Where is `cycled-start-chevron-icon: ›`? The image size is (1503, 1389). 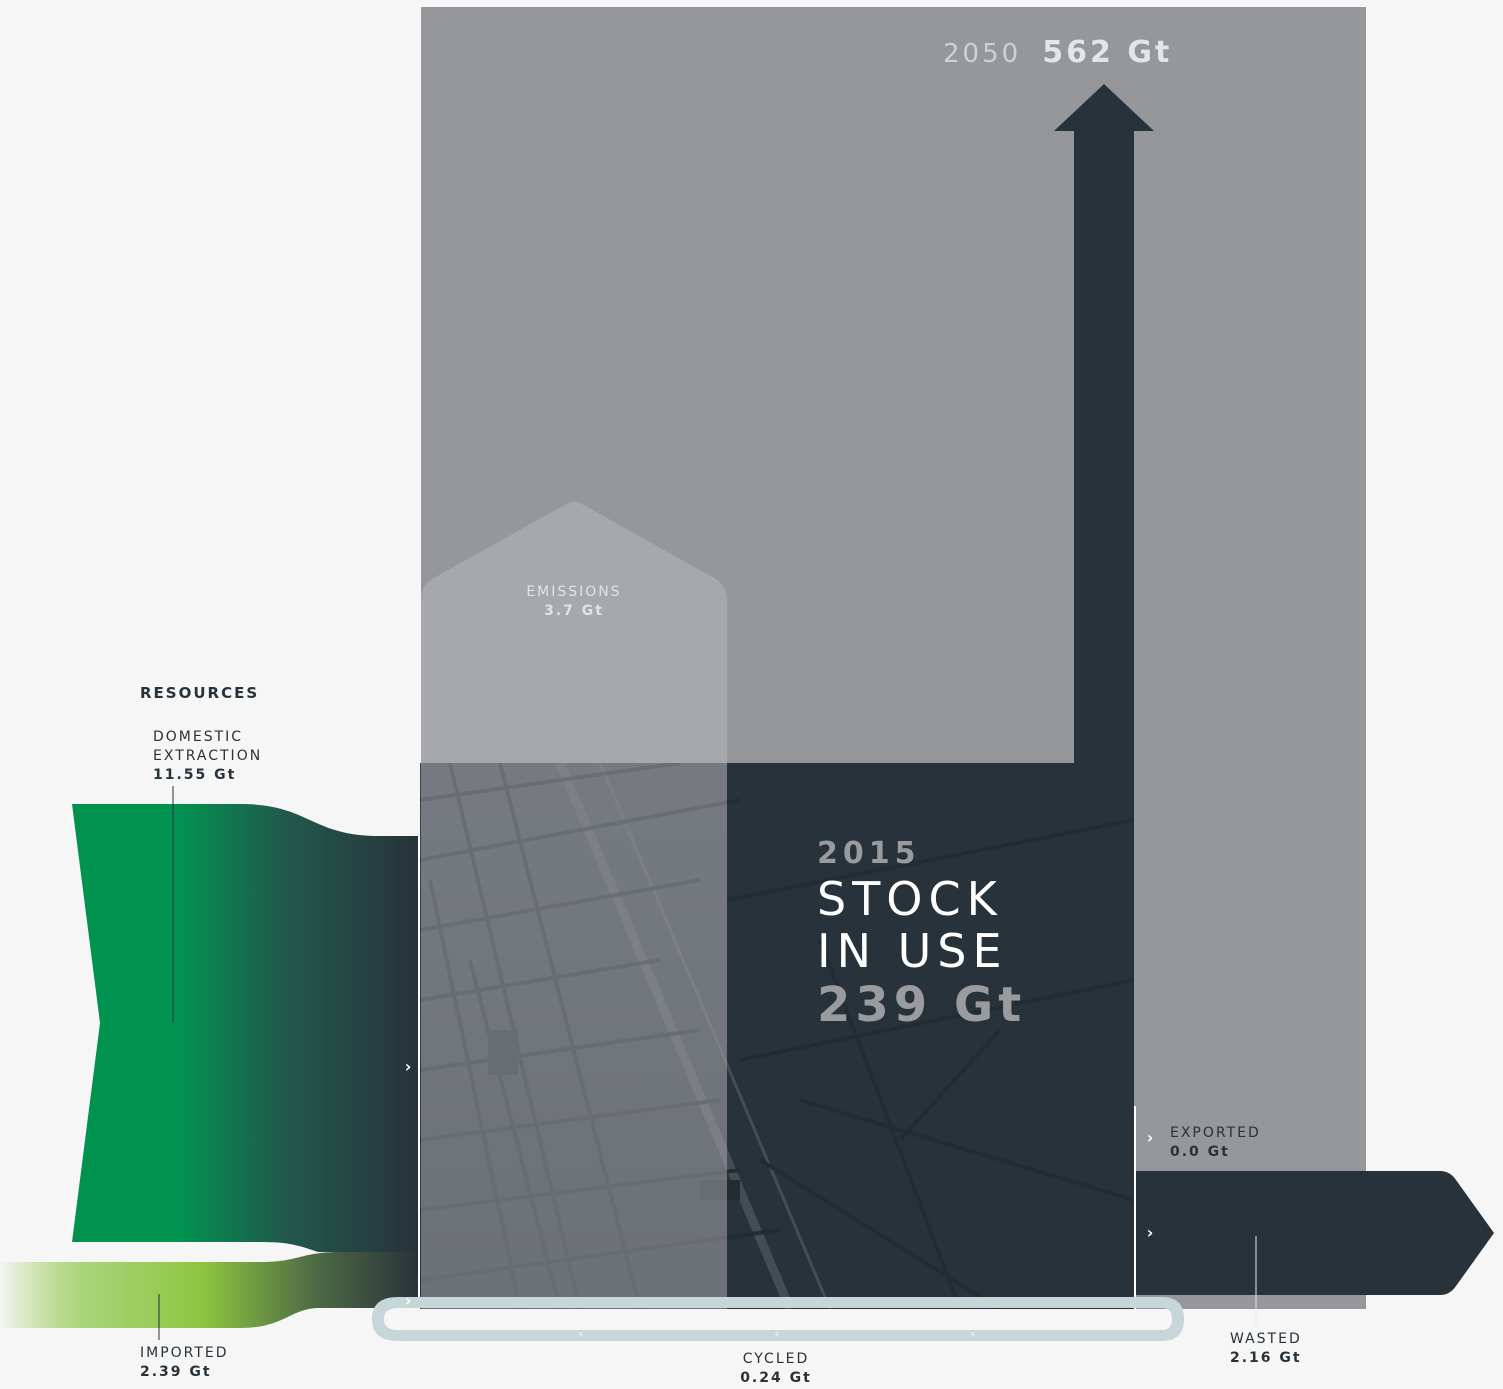 cycled-start-chevron-icon: › is located at coordinates (1150, 1300).